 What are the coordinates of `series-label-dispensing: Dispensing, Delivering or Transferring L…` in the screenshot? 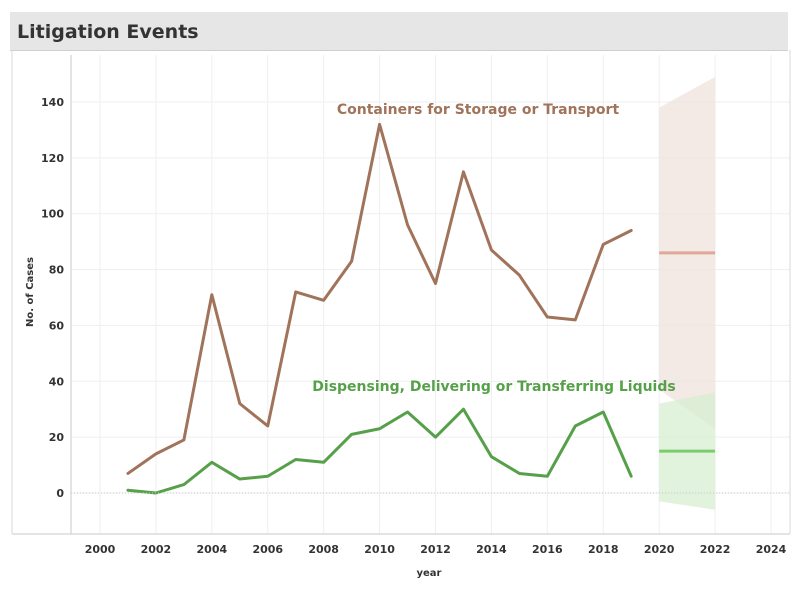 It's located at (493, 387).